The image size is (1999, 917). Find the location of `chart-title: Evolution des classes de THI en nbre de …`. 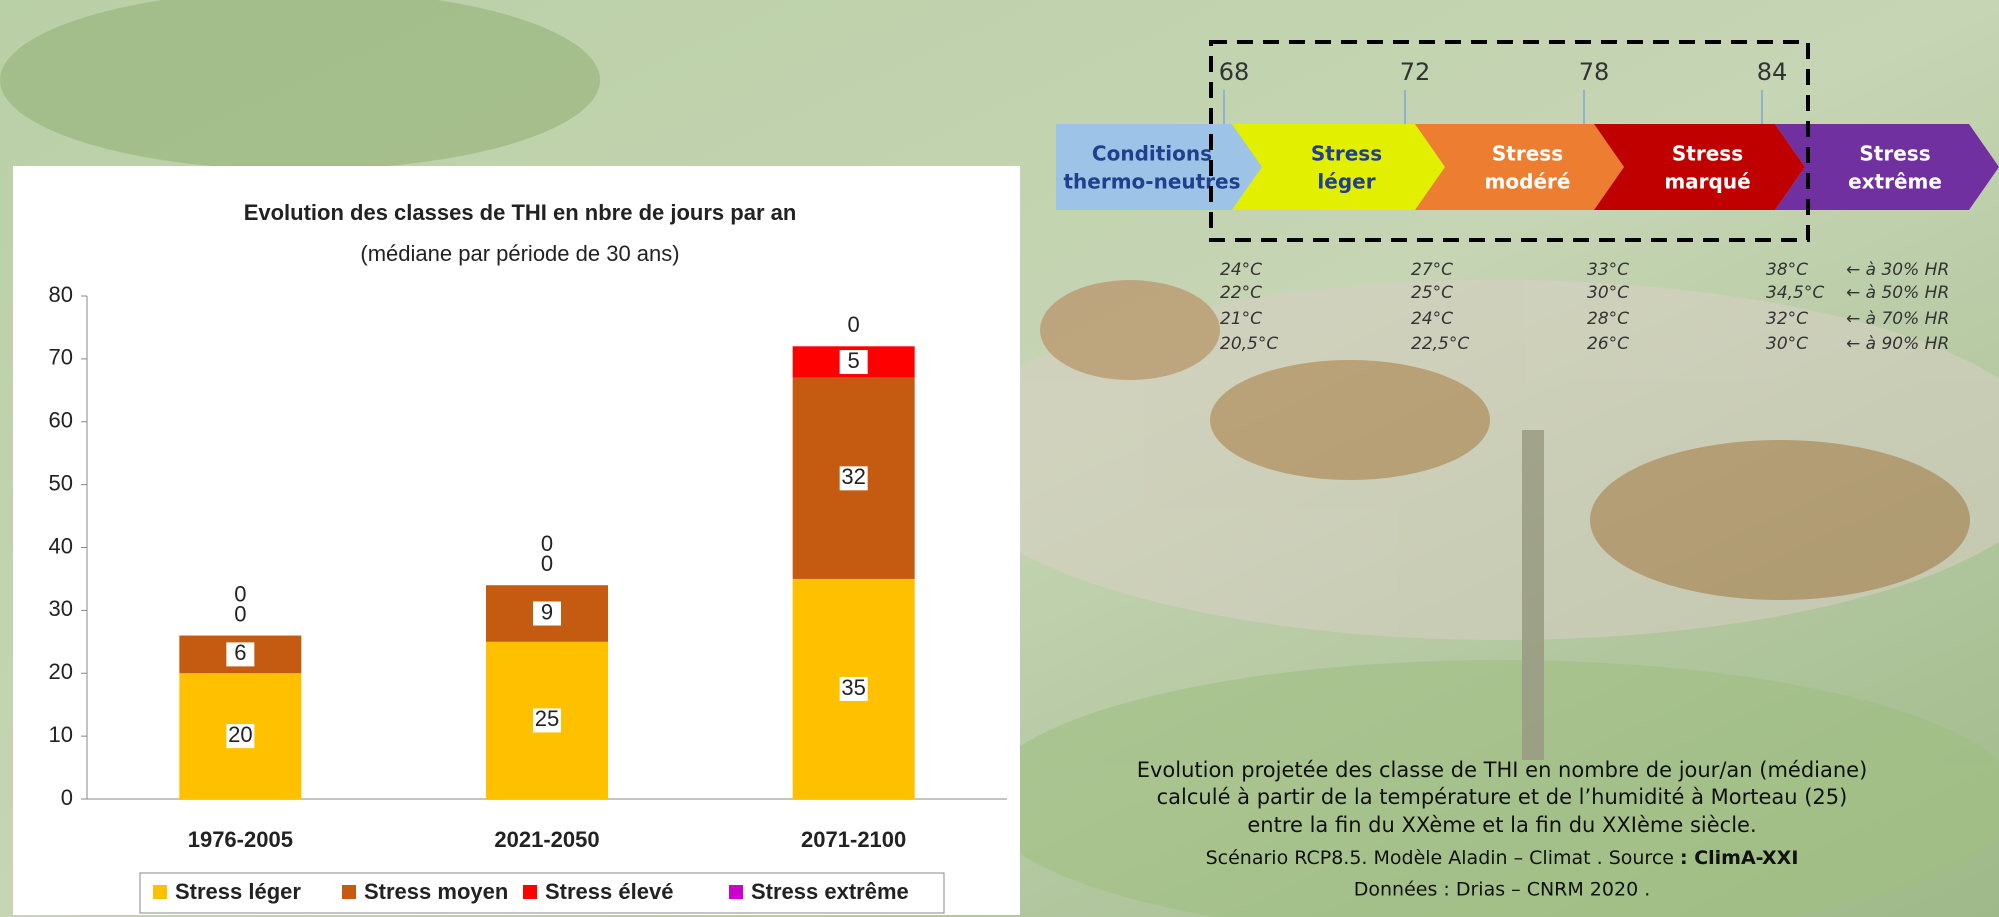

chart-title: Evolution des classes de THI en nbre de … is located at coordinates (520, 212).